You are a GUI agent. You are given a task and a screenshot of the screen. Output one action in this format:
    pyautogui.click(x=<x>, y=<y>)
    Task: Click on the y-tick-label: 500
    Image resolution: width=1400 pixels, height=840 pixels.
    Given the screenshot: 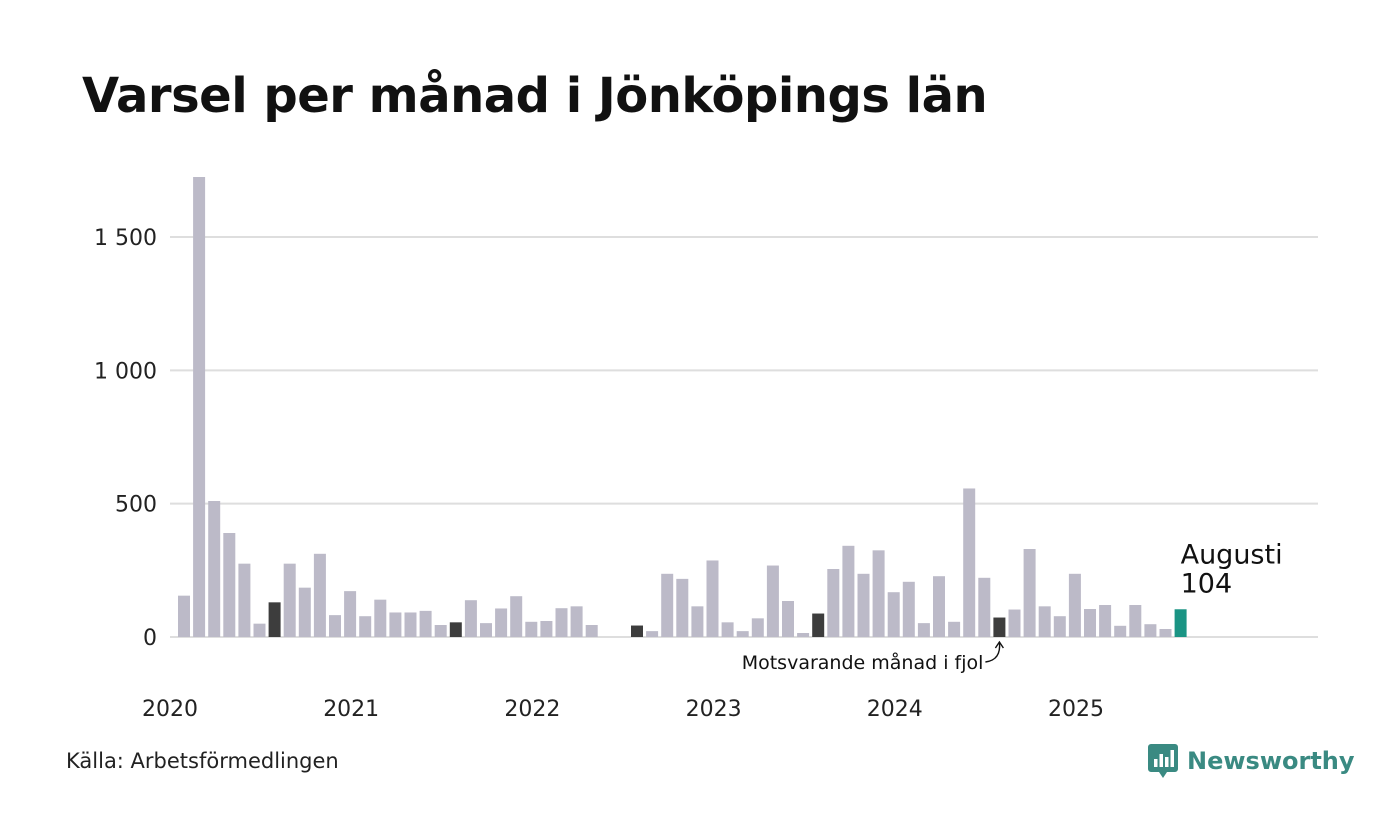 What is the action you would take?
    pyautogui.click(x=136, y=505)
    